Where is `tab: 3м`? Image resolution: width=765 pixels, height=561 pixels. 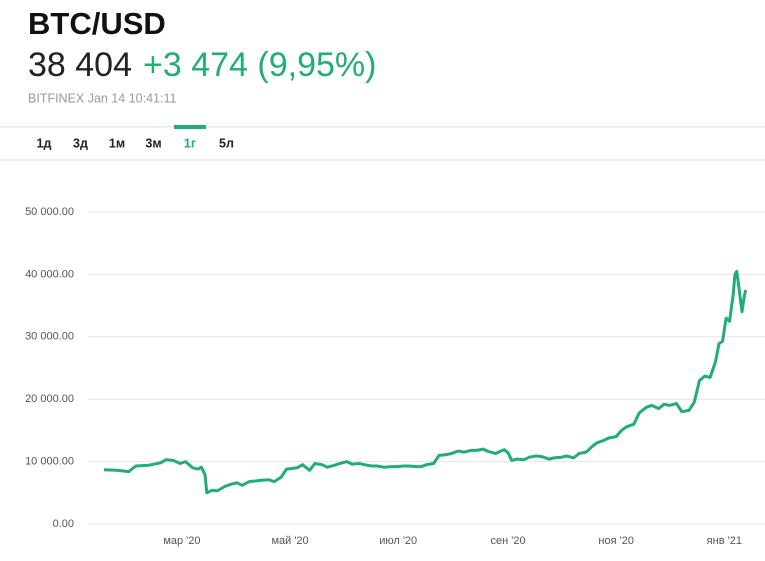
tab: 3м is located at coordinates (153, 143).